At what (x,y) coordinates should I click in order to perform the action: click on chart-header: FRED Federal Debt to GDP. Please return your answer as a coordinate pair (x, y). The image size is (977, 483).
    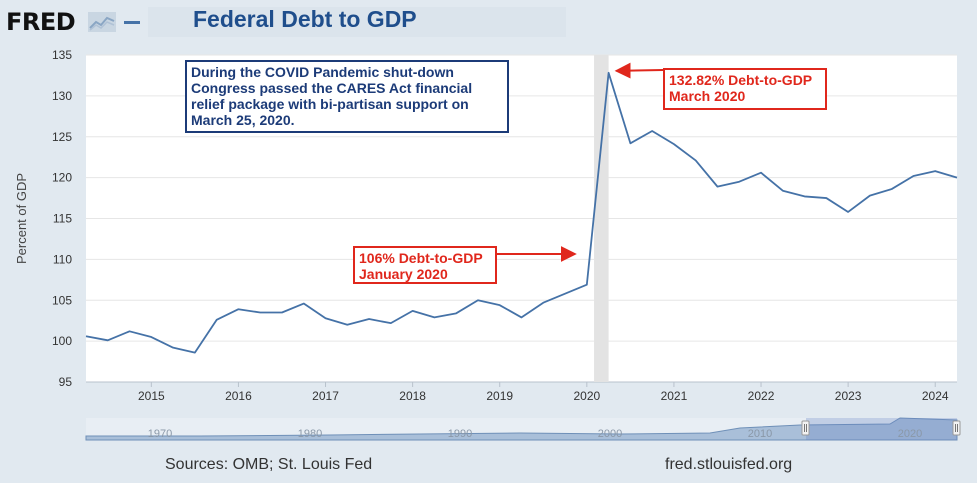
    Looking at the image, I should click on (488, 21).